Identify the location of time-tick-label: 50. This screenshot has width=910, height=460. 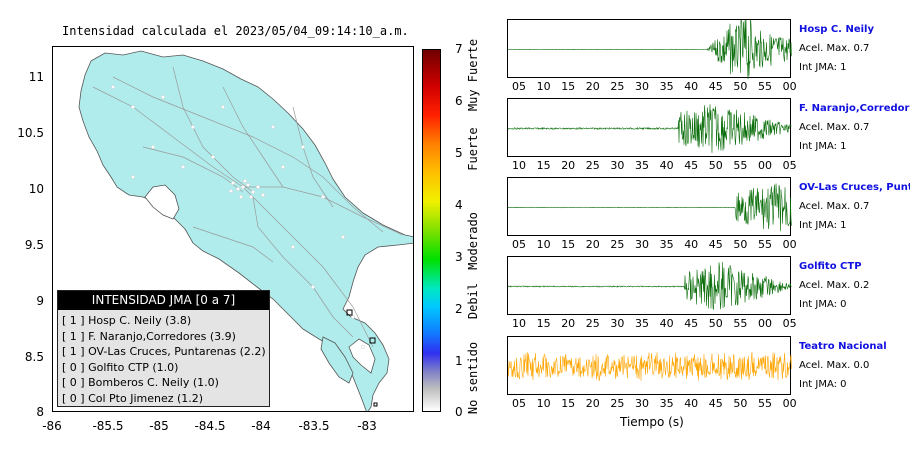
(715, 323).